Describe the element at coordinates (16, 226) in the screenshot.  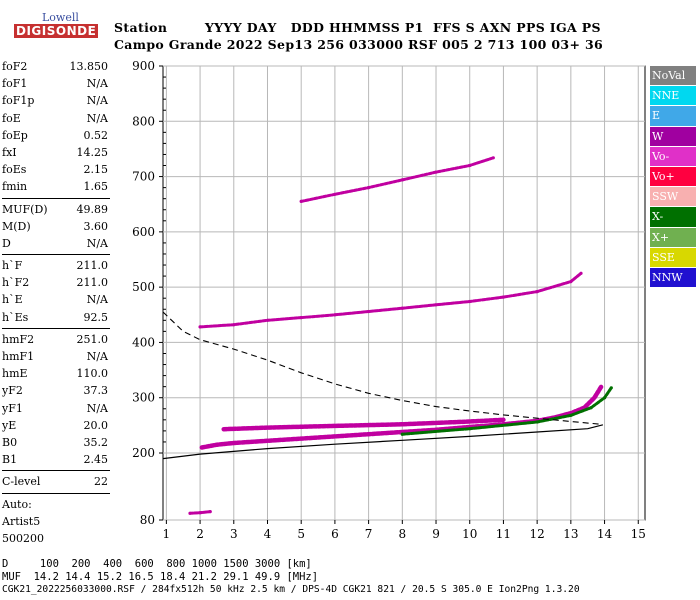
I see `param-name: M(D)` at that location.